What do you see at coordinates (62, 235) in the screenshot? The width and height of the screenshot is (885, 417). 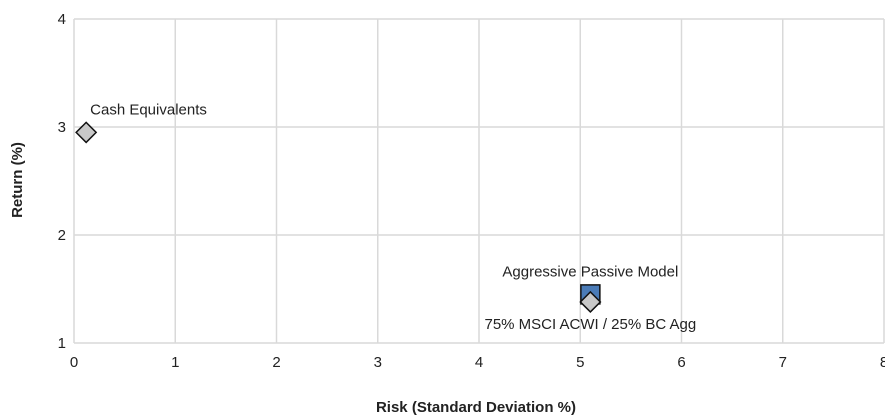 I see `y-tick-label: 2` at bounding box center [62, 235].